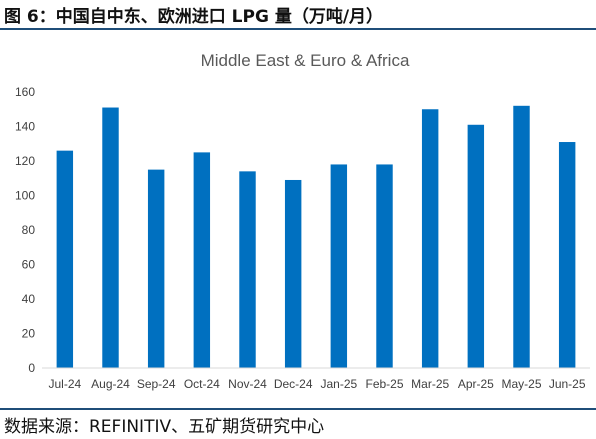 Image resolution: width=596 pixels, height=439 pixels. Describe the element at coordinates (25, 196) in the screenshot. I see `y-tick-label: 100` at that location.